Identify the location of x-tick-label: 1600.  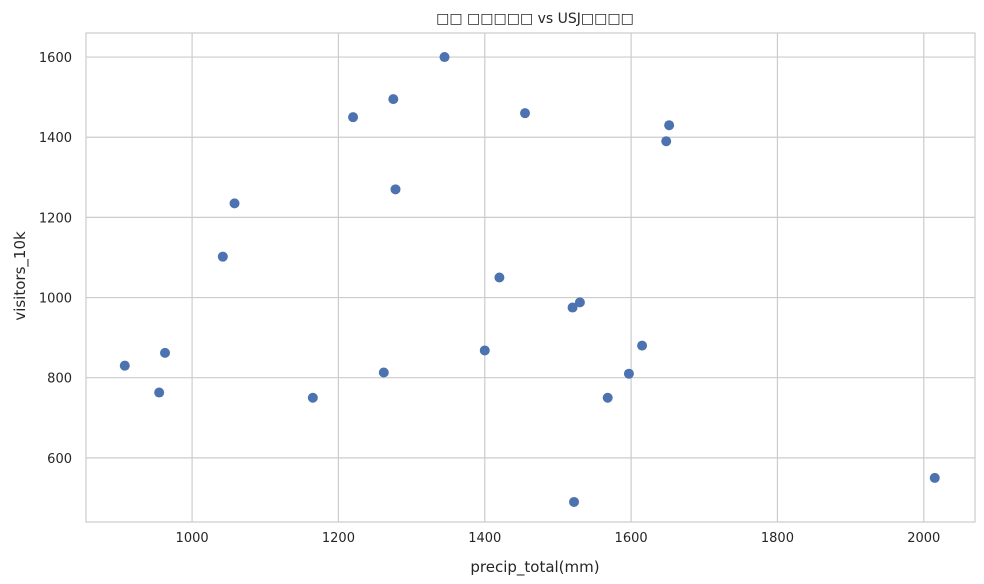
(631, 538).